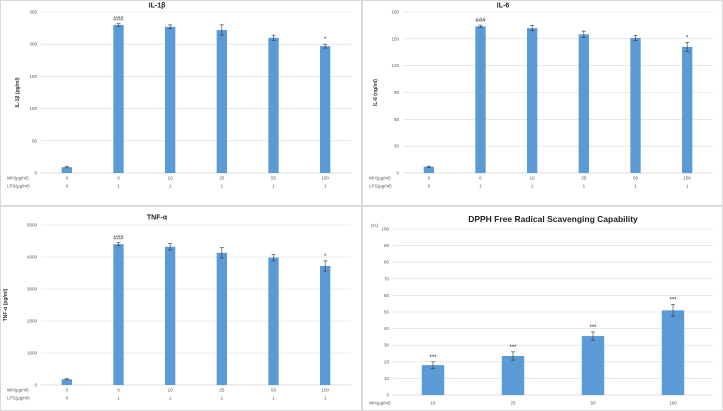 The width and height of the screenshot is (723, 411). I want to click on y-tick-label: 40, so click(387, 328).